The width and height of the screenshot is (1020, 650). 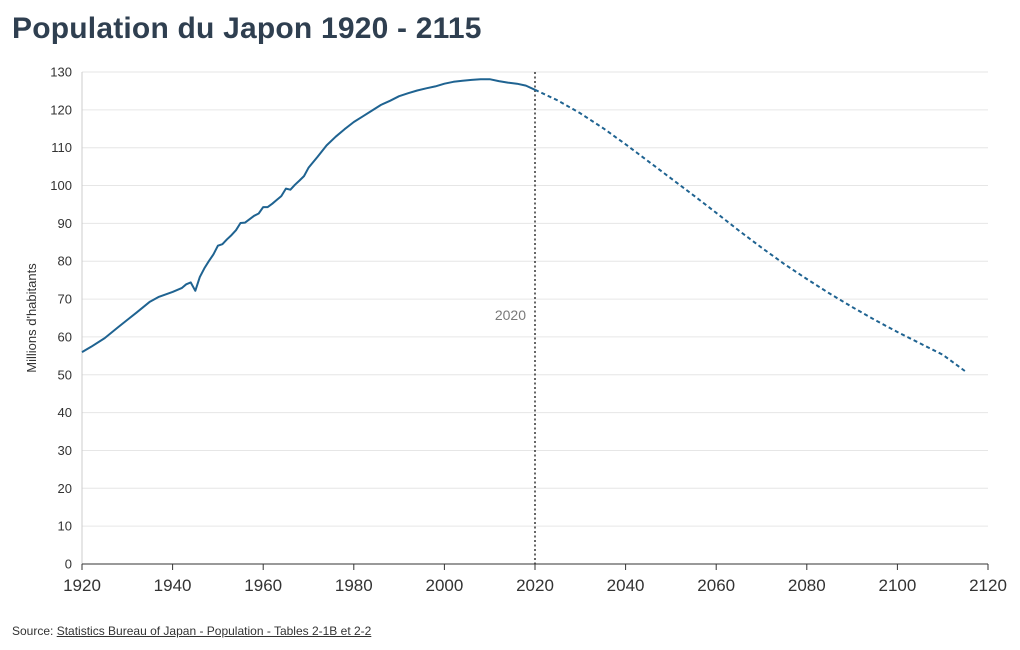 I want to click on x-tick-label: 2020, so click(x=535, y=585).